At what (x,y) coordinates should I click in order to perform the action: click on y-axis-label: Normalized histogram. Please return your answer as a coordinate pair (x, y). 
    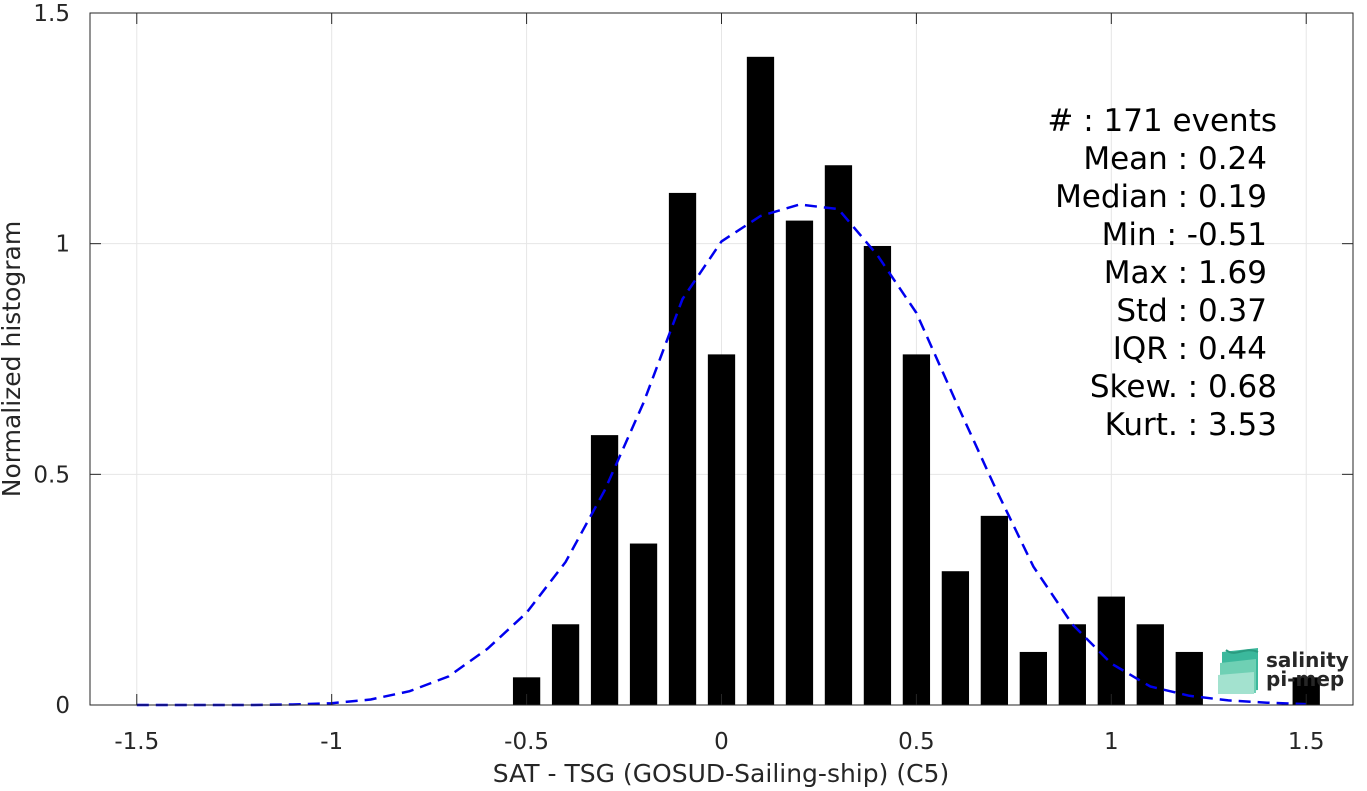
    Looking at the image, I should click on (13, 359).